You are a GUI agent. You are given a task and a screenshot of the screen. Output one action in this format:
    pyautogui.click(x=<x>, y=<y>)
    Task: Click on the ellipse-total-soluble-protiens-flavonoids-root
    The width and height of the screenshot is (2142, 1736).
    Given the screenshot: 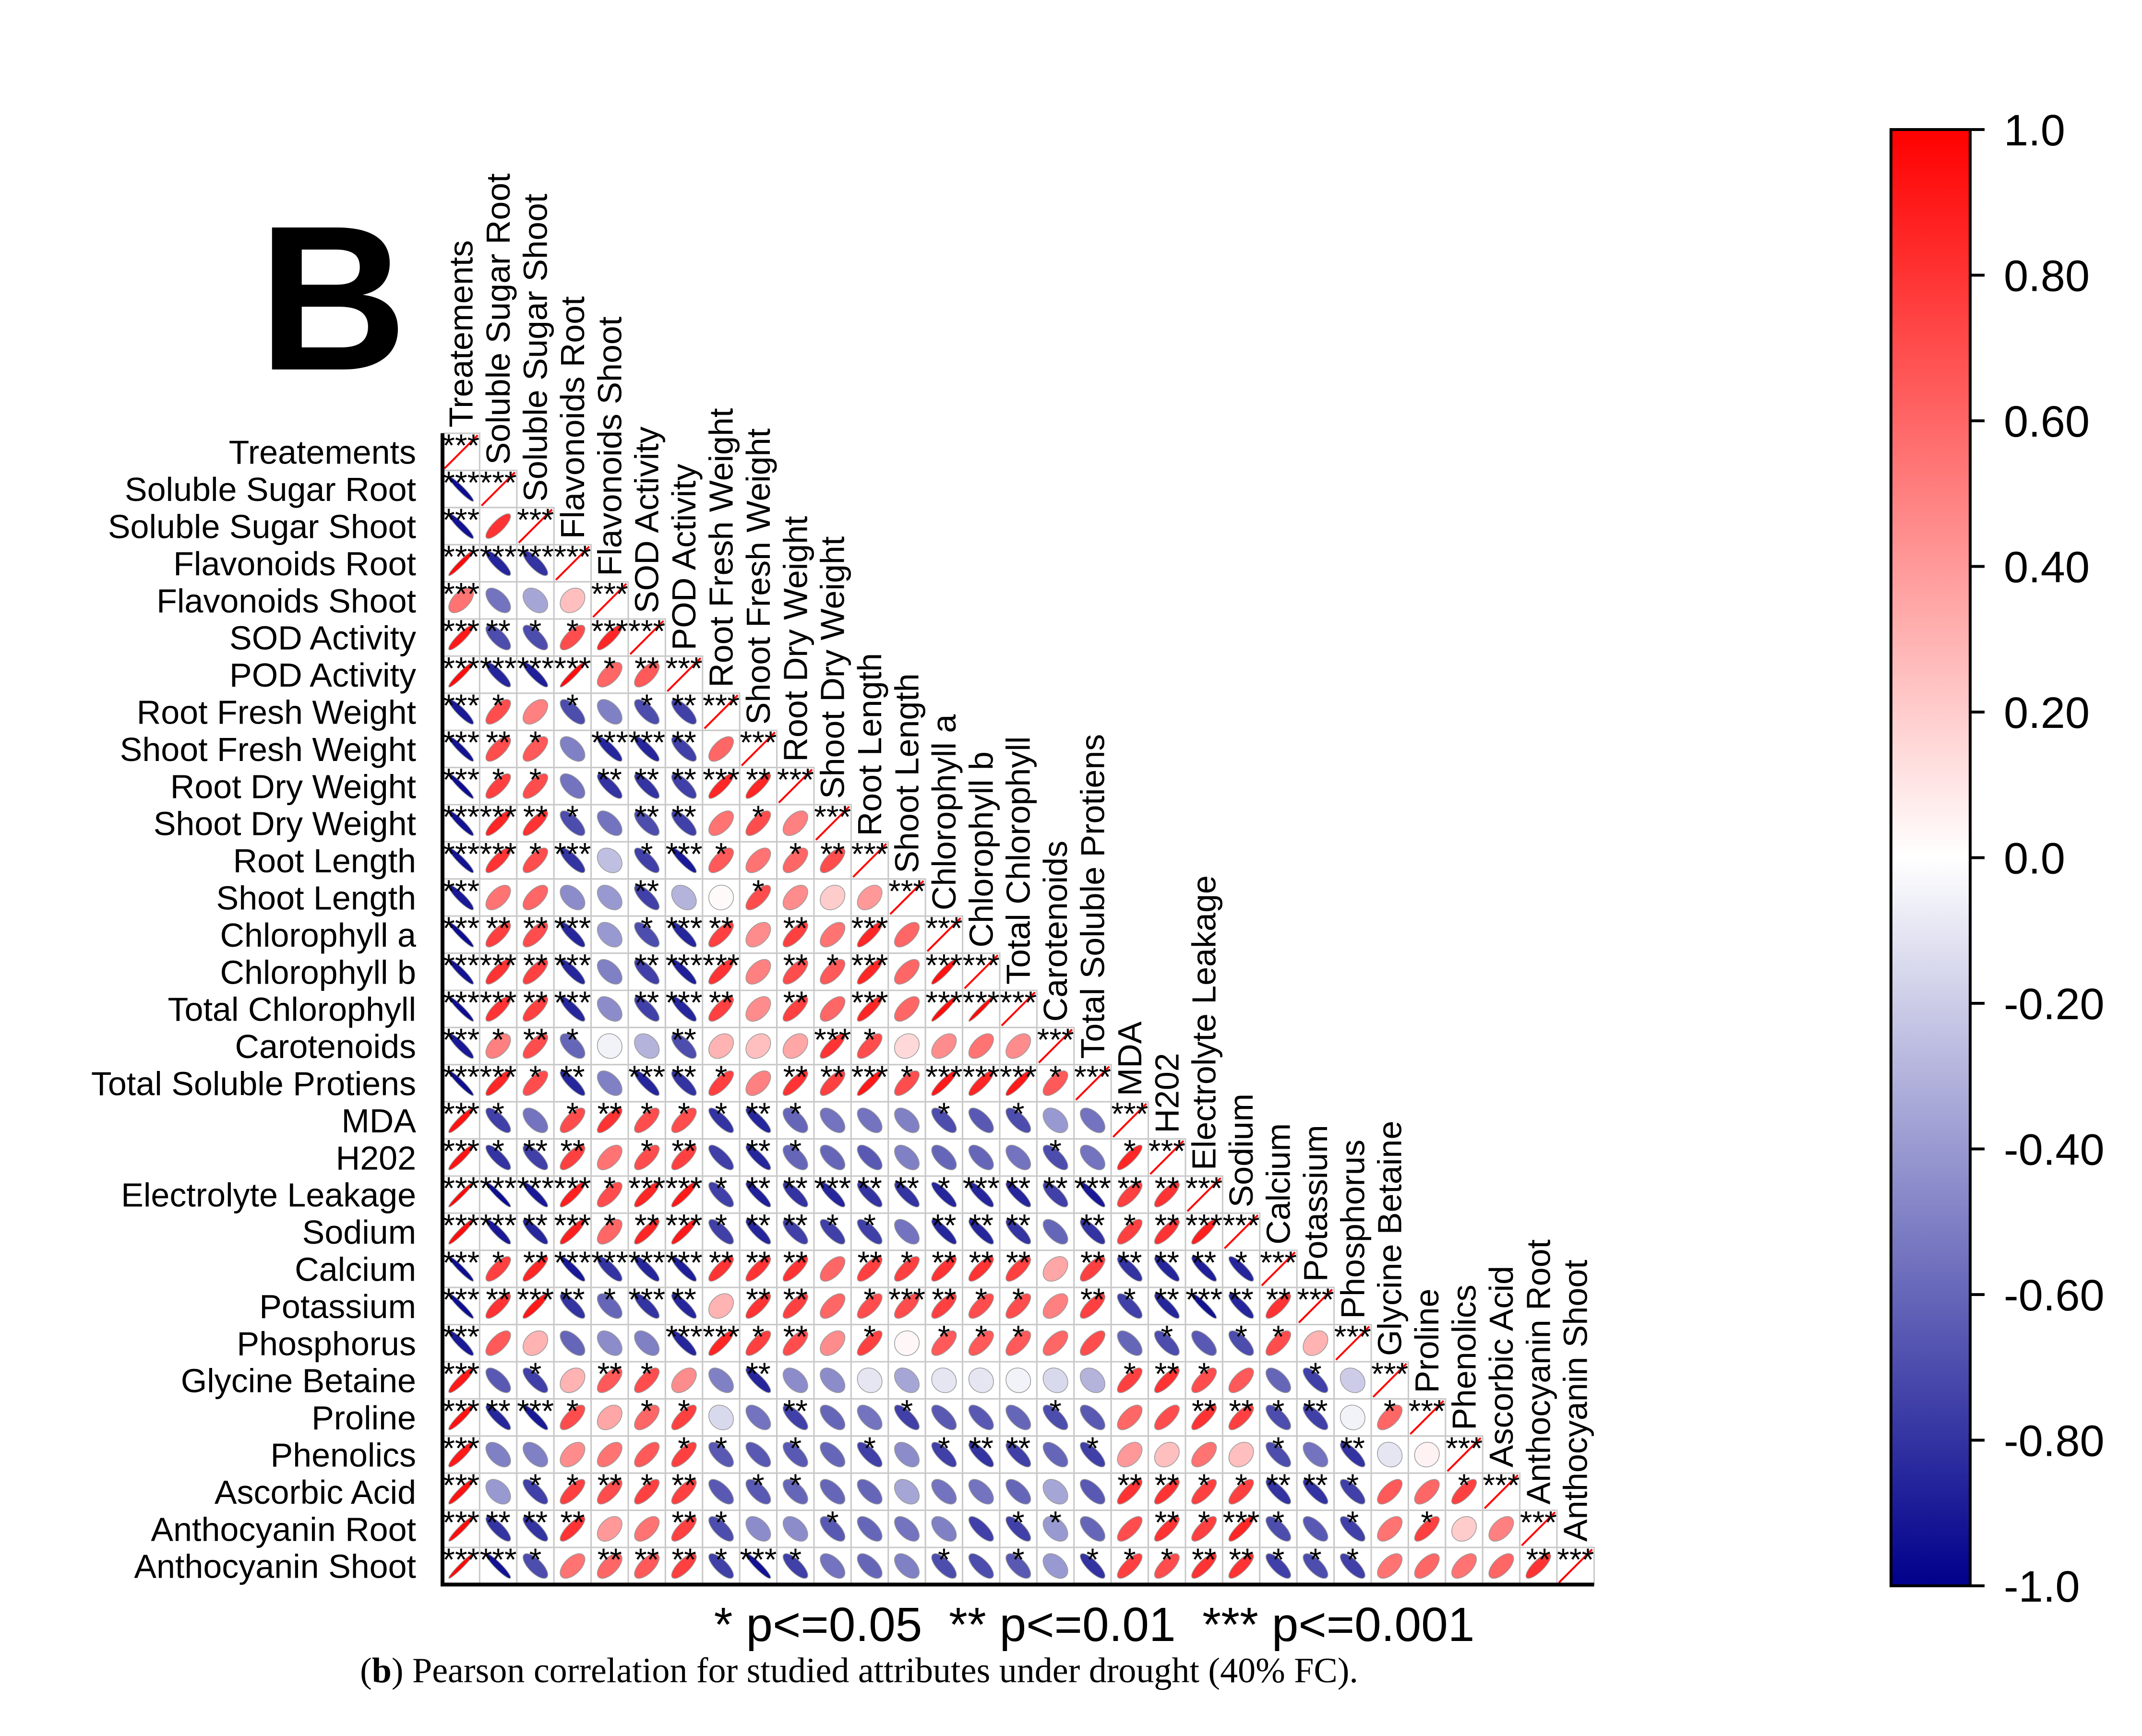 What is the action you would take?
    pyautogui.click(x=573, y=1083)
    